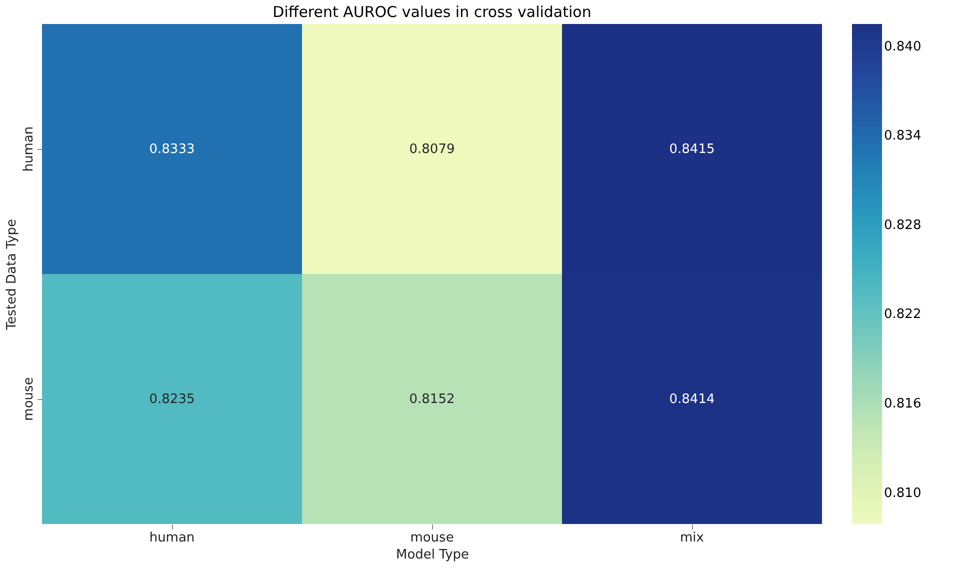 This screenshot has width=972, height=583. What do you see at coordinates (433, 555) in the screenshot?
I see `x-axis-title: Model Type` at bounding box center [433, 555].